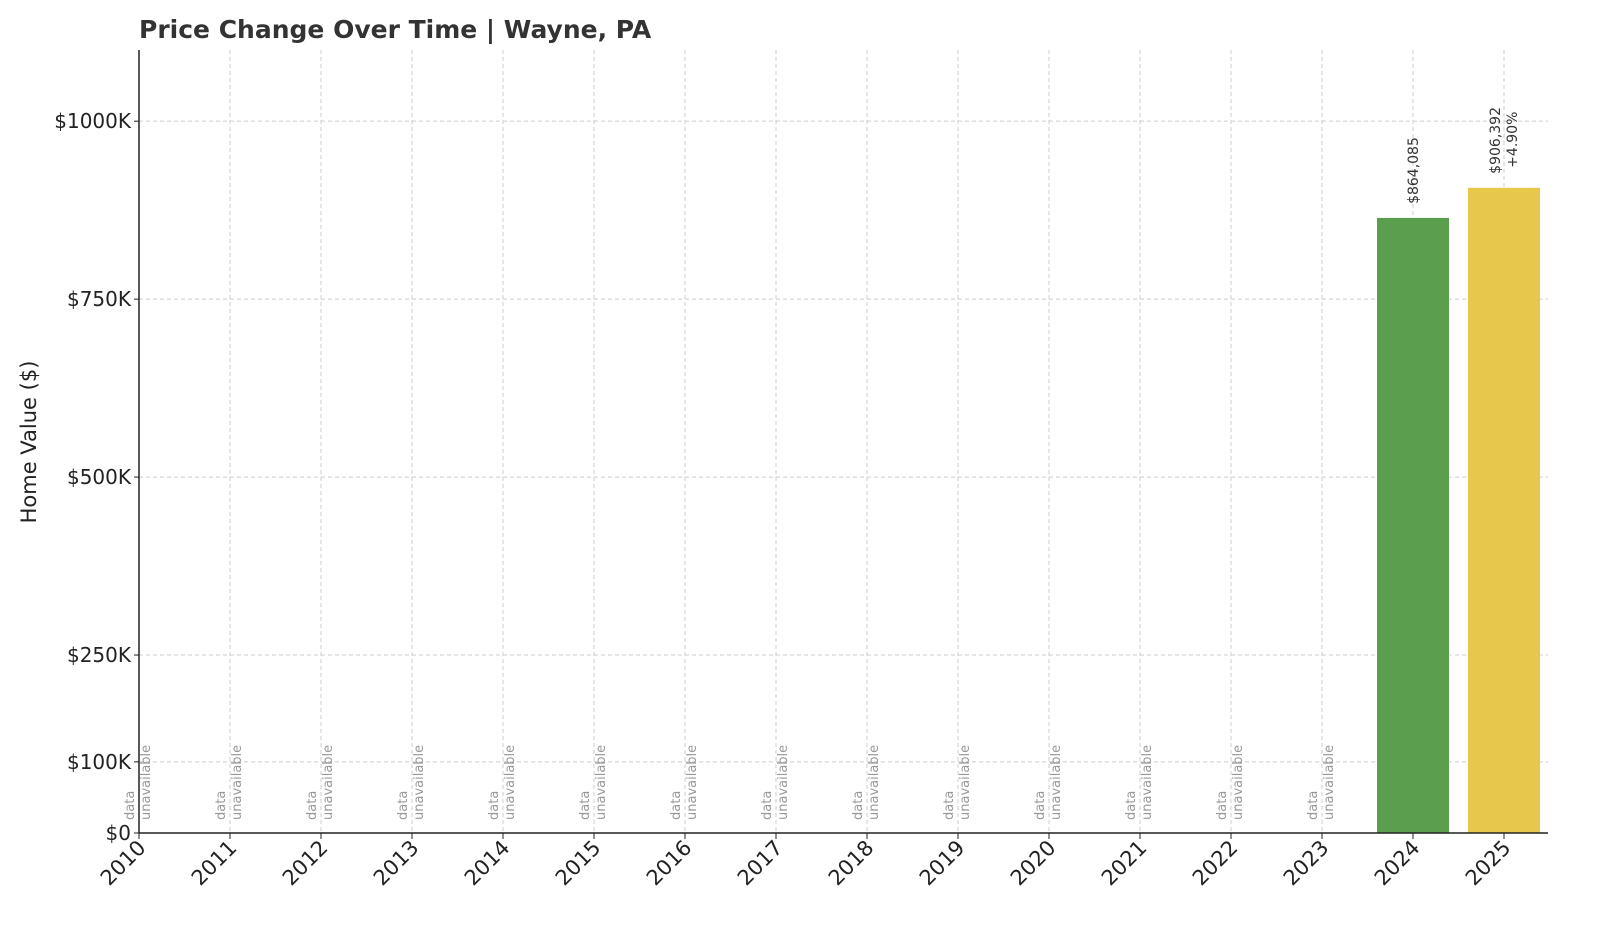 The height and width of the screenshot is (933, 1600). I want to click on value-label: $864,085, so click(1414, 170).